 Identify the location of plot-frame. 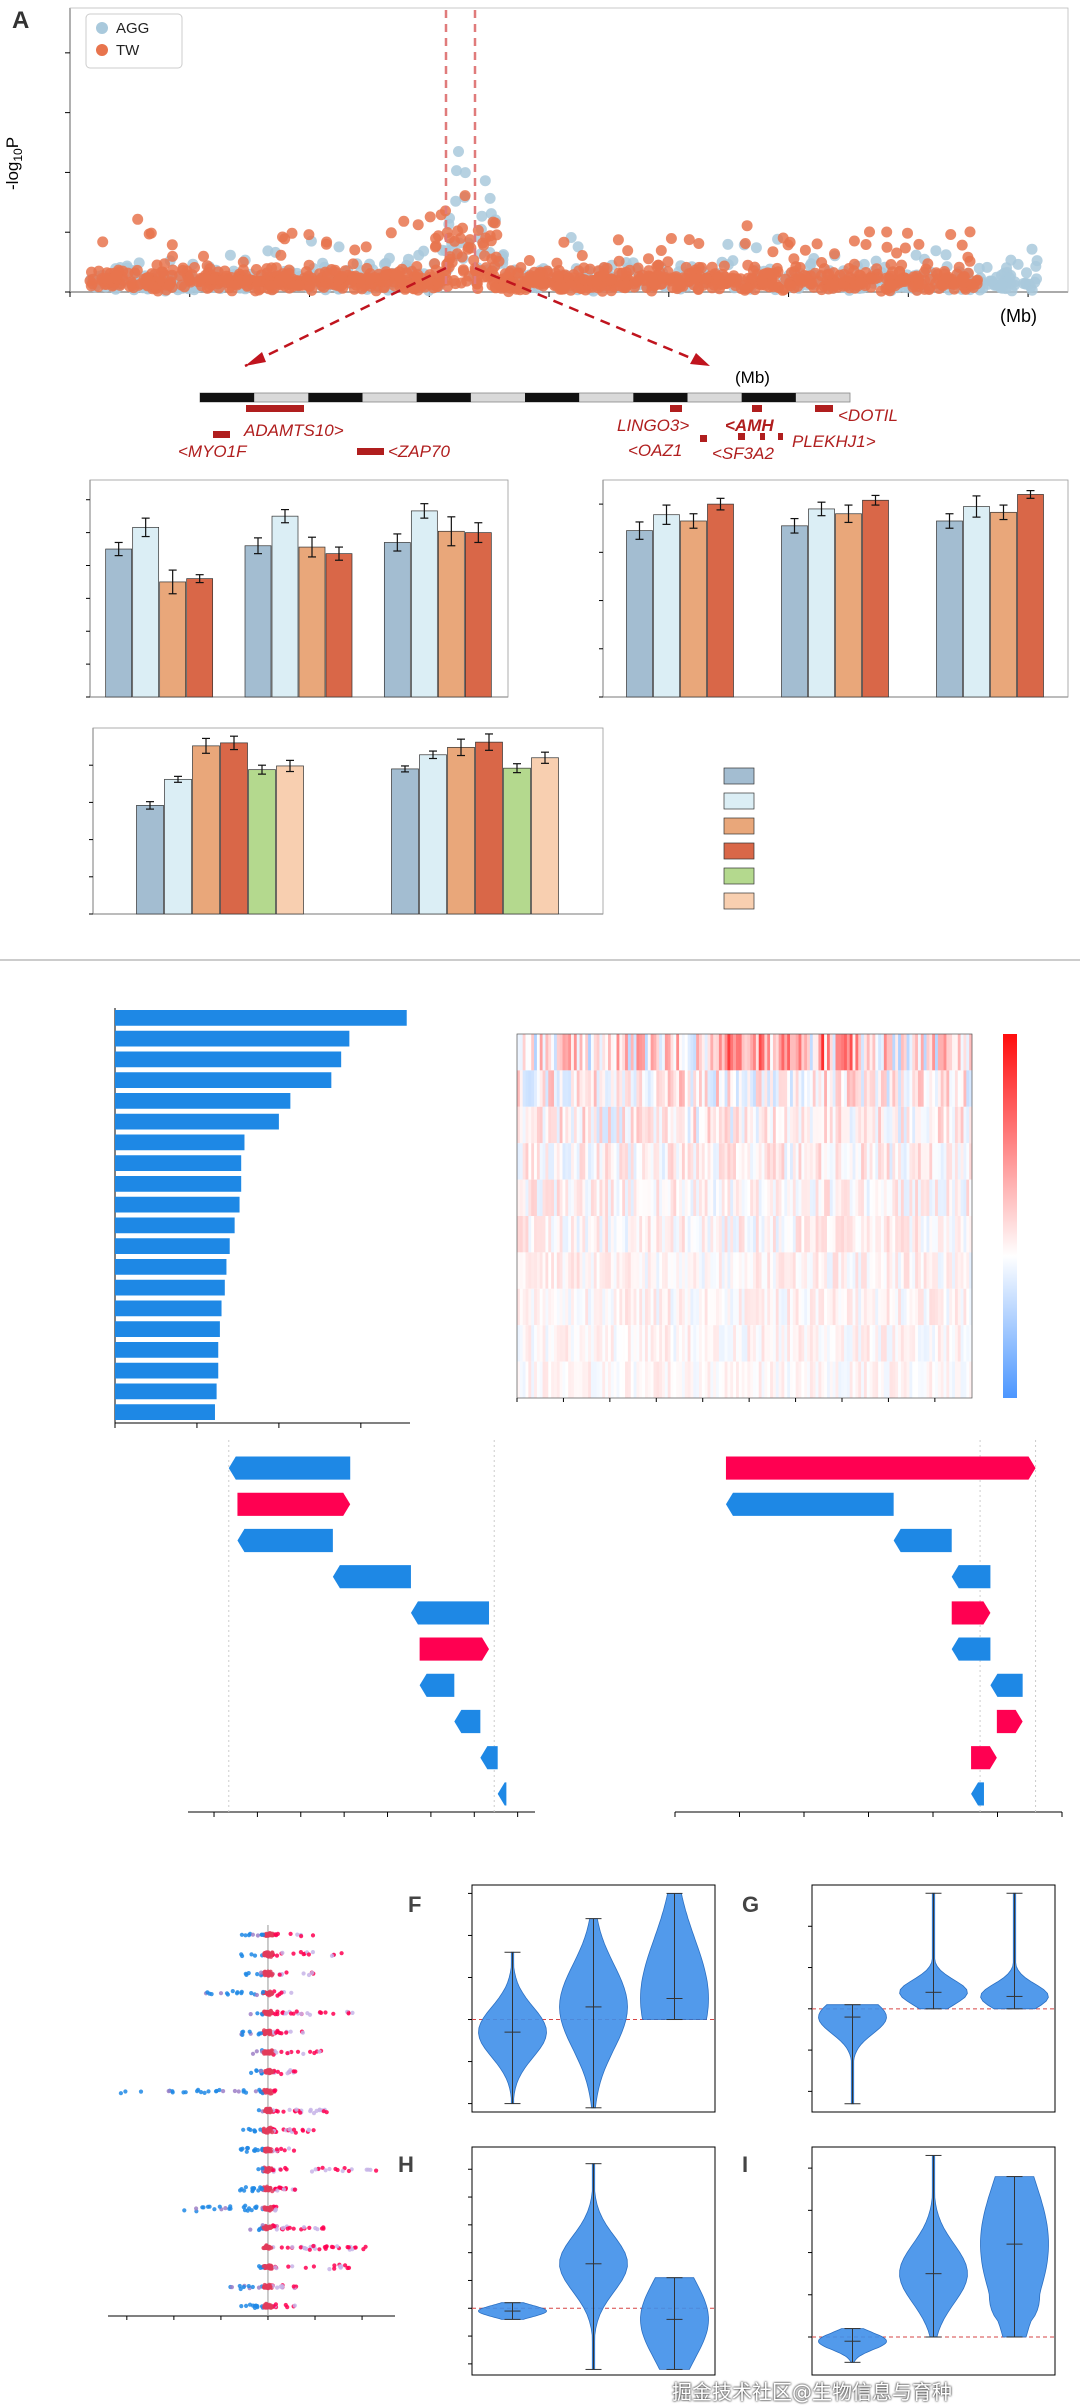
(933, 2261).